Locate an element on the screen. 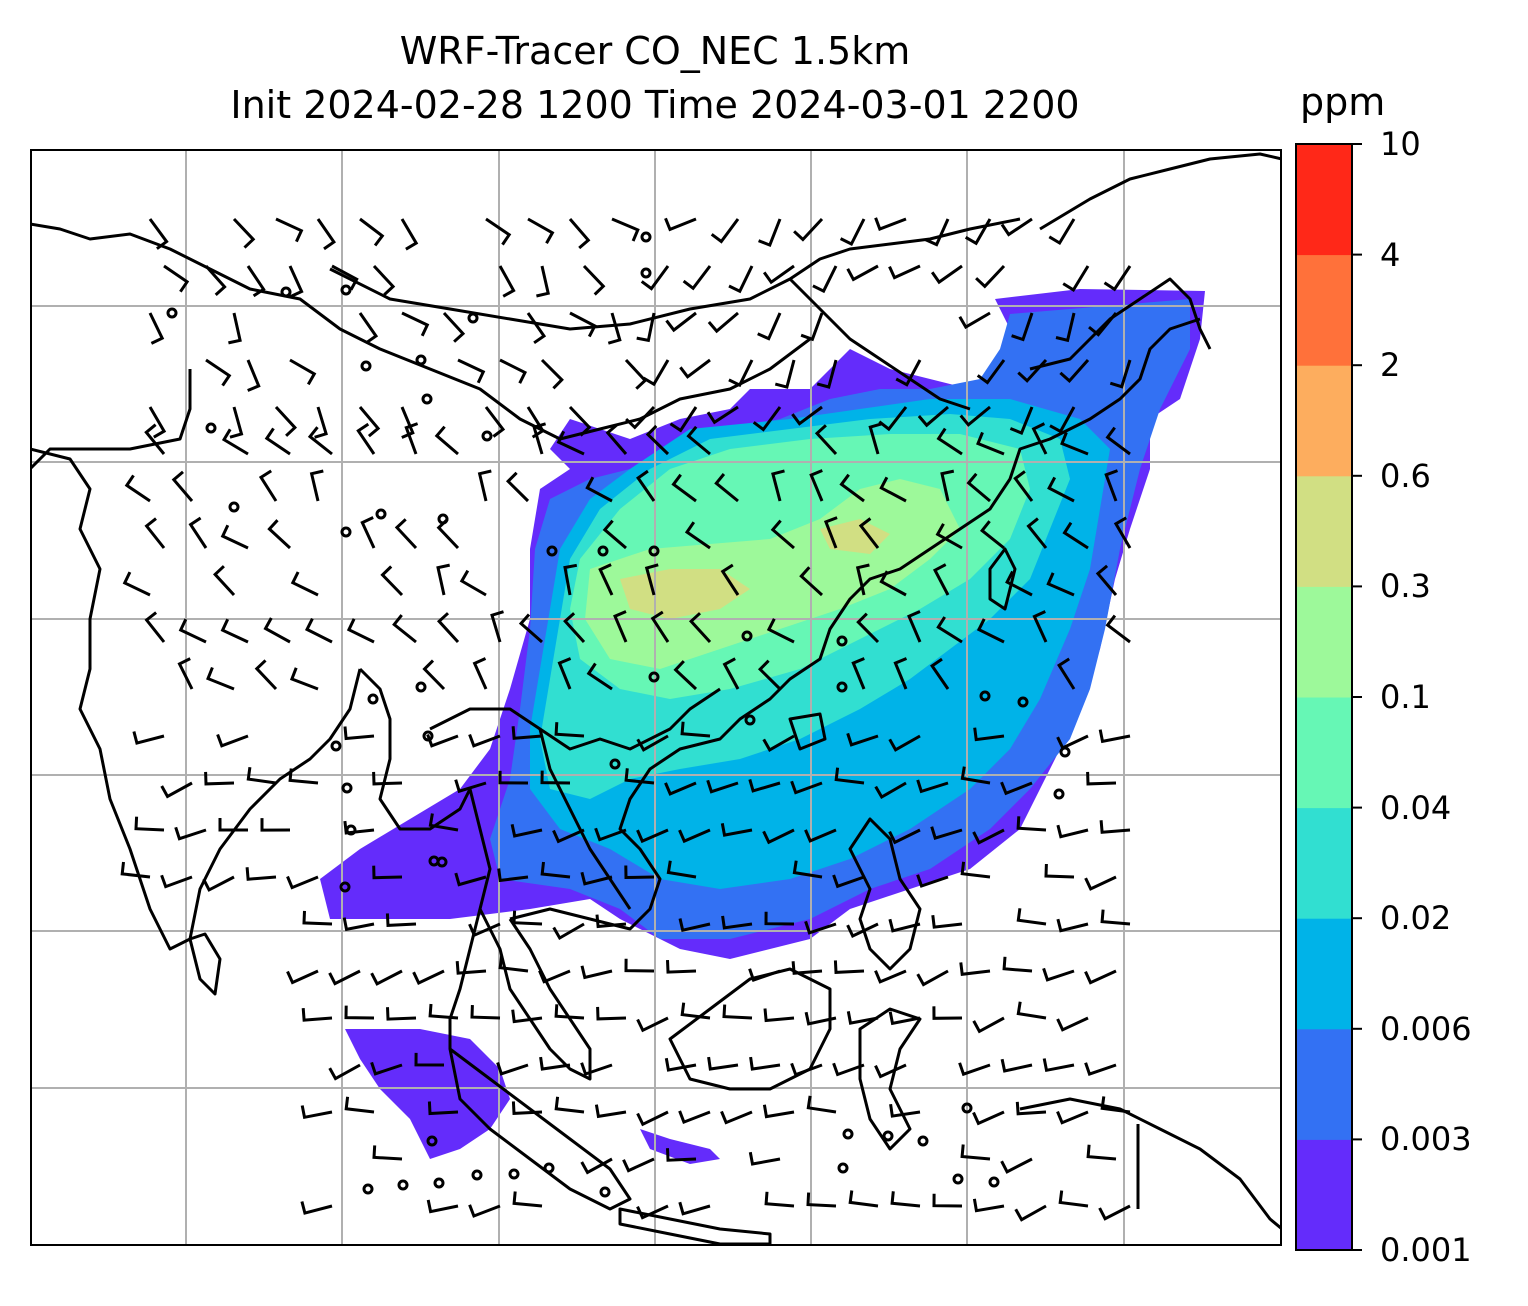 The width and height of the screenshot is (1528, 1306). field-level-0.3-b is located at coordinates (855, 536).